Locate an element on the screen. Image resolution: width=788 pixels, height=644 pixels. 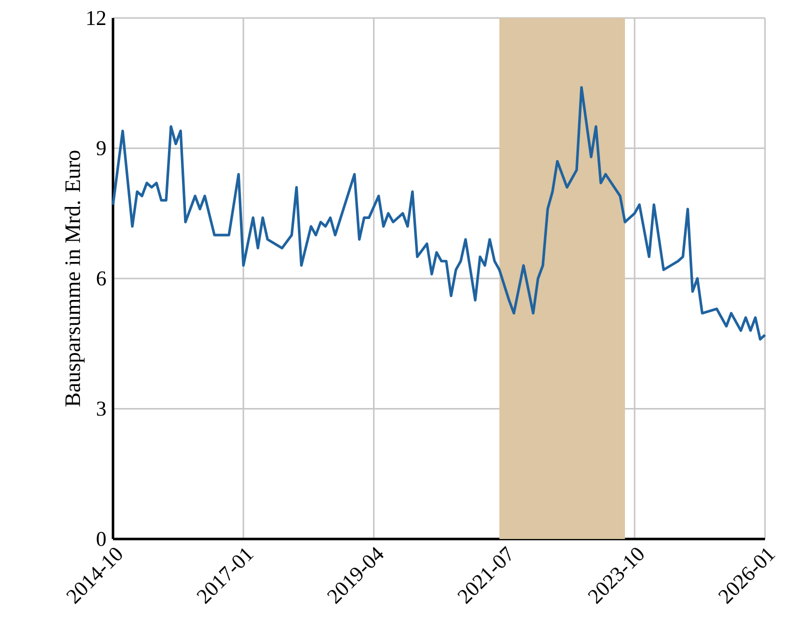
y-tick-label: 12 is located at coordinates (96, 18).